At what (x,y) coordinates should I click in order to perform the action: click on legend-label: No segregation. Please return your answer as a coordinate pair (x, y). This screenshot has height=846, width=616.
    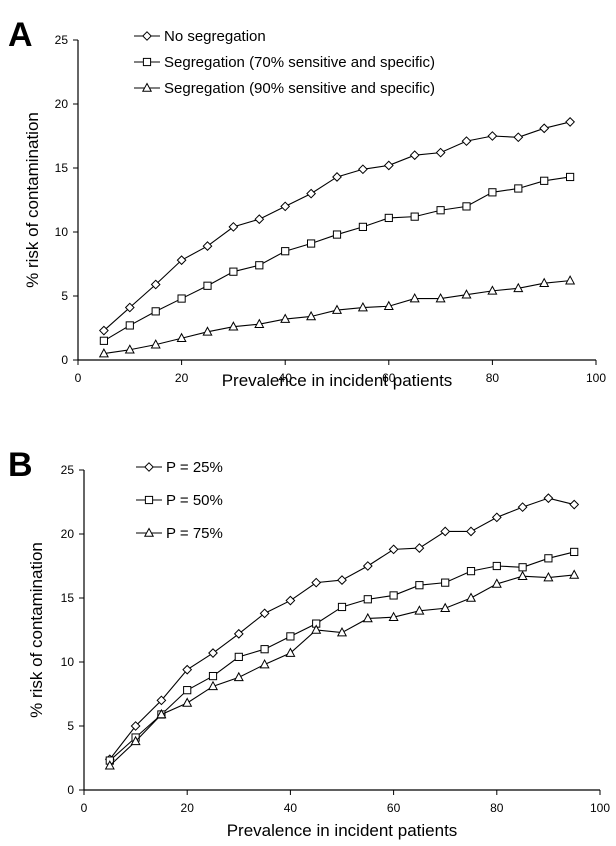
    Looking at the image, I should click on (215, 36).